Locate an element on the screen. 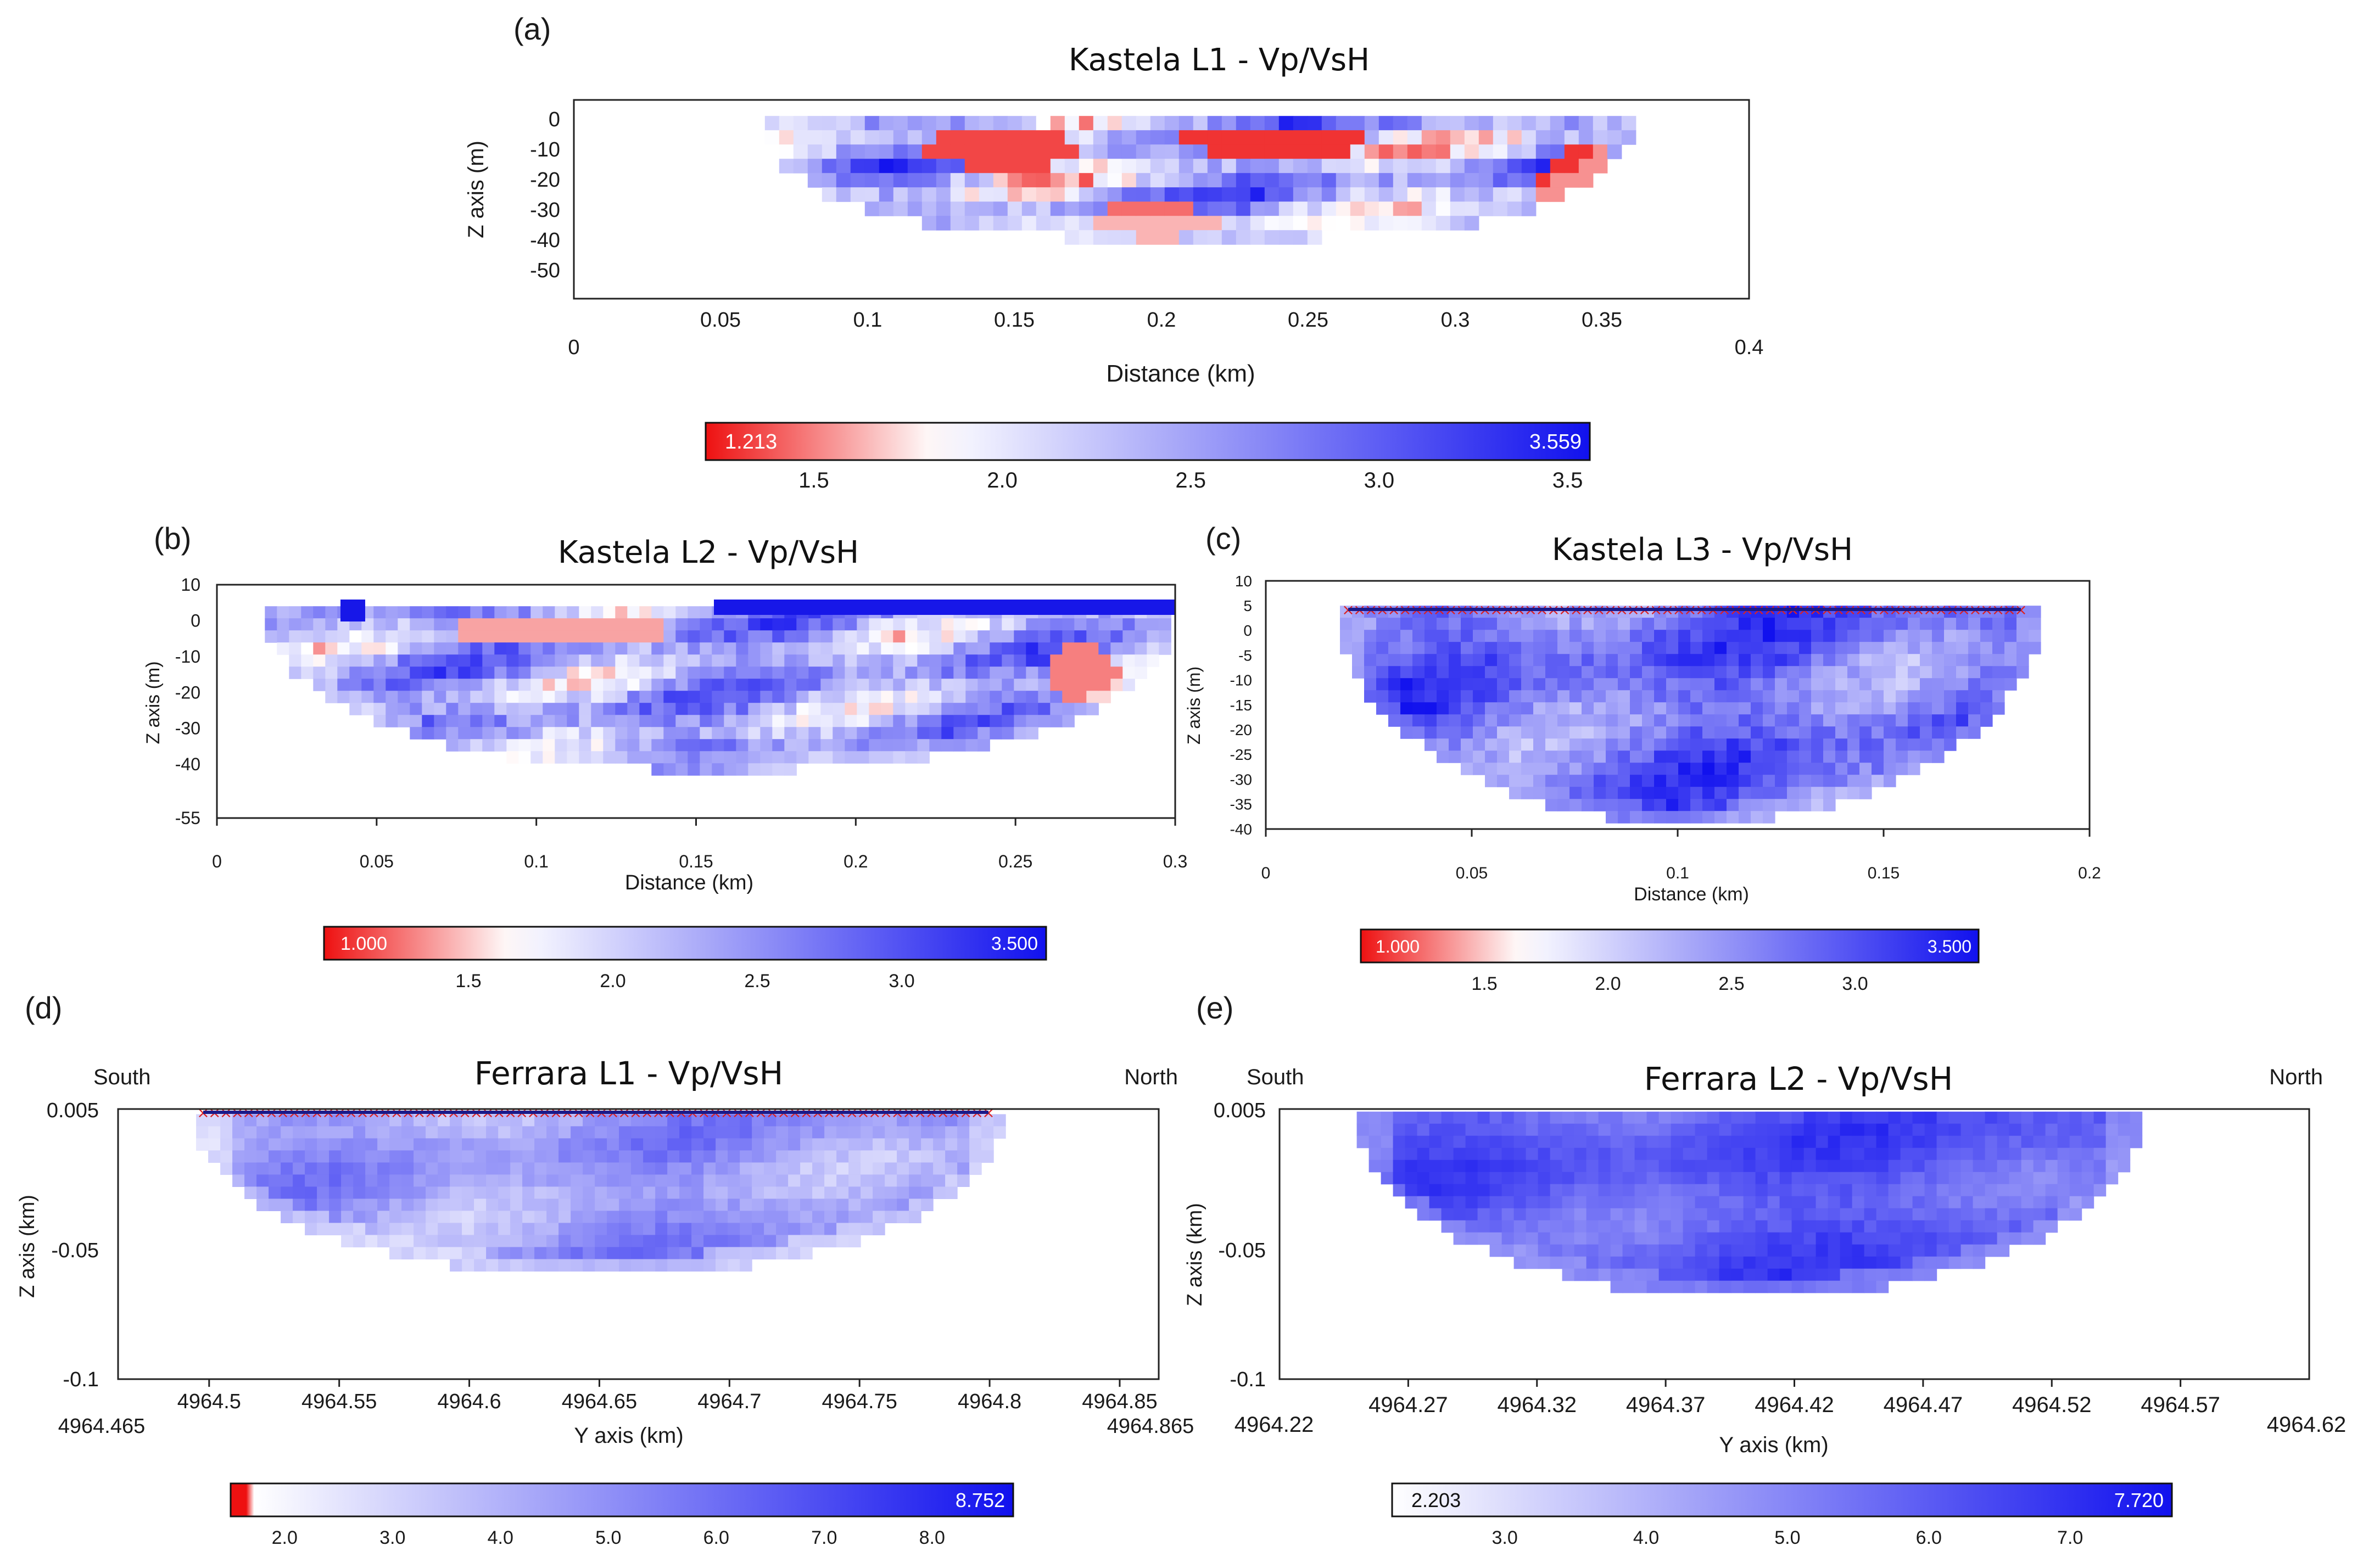 This screenshot has height=1568, width=2374. y-tick-label: -30 is located at coordinates (187, 728).